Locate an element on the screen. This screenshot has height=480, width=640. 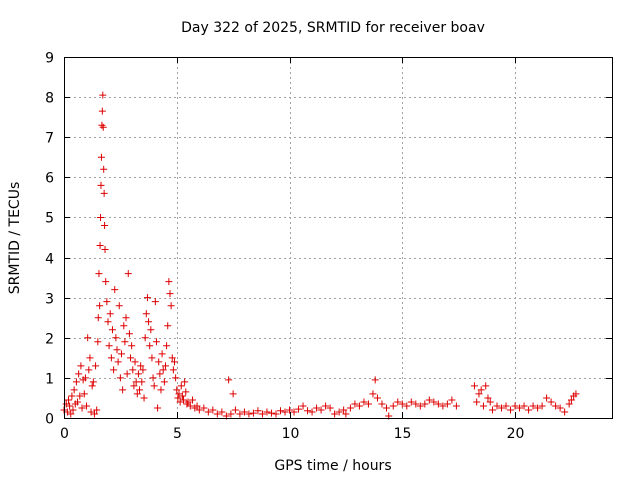
x-tick-label: 0 is located at coordinates (64, 434).